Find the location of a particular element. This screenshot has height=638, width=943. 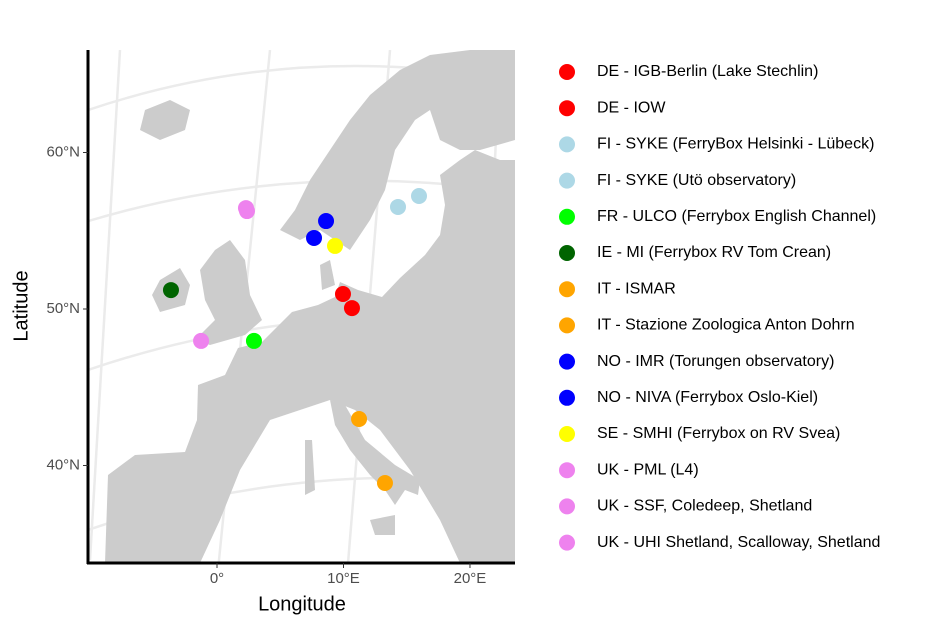

legend-label: DE - IOW is located at coordinates (631, 107).